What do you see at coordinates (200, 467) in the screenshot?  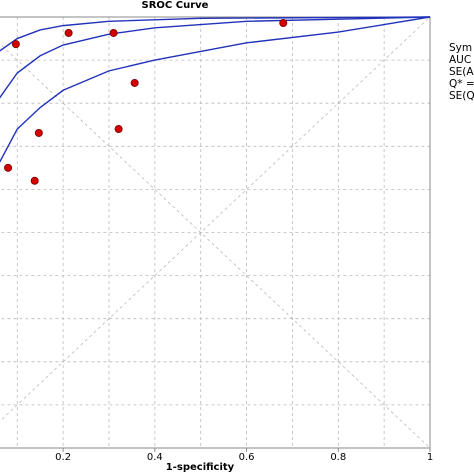 I see `x-axis-label: 1-specificity` at bounding box center [200, 467].